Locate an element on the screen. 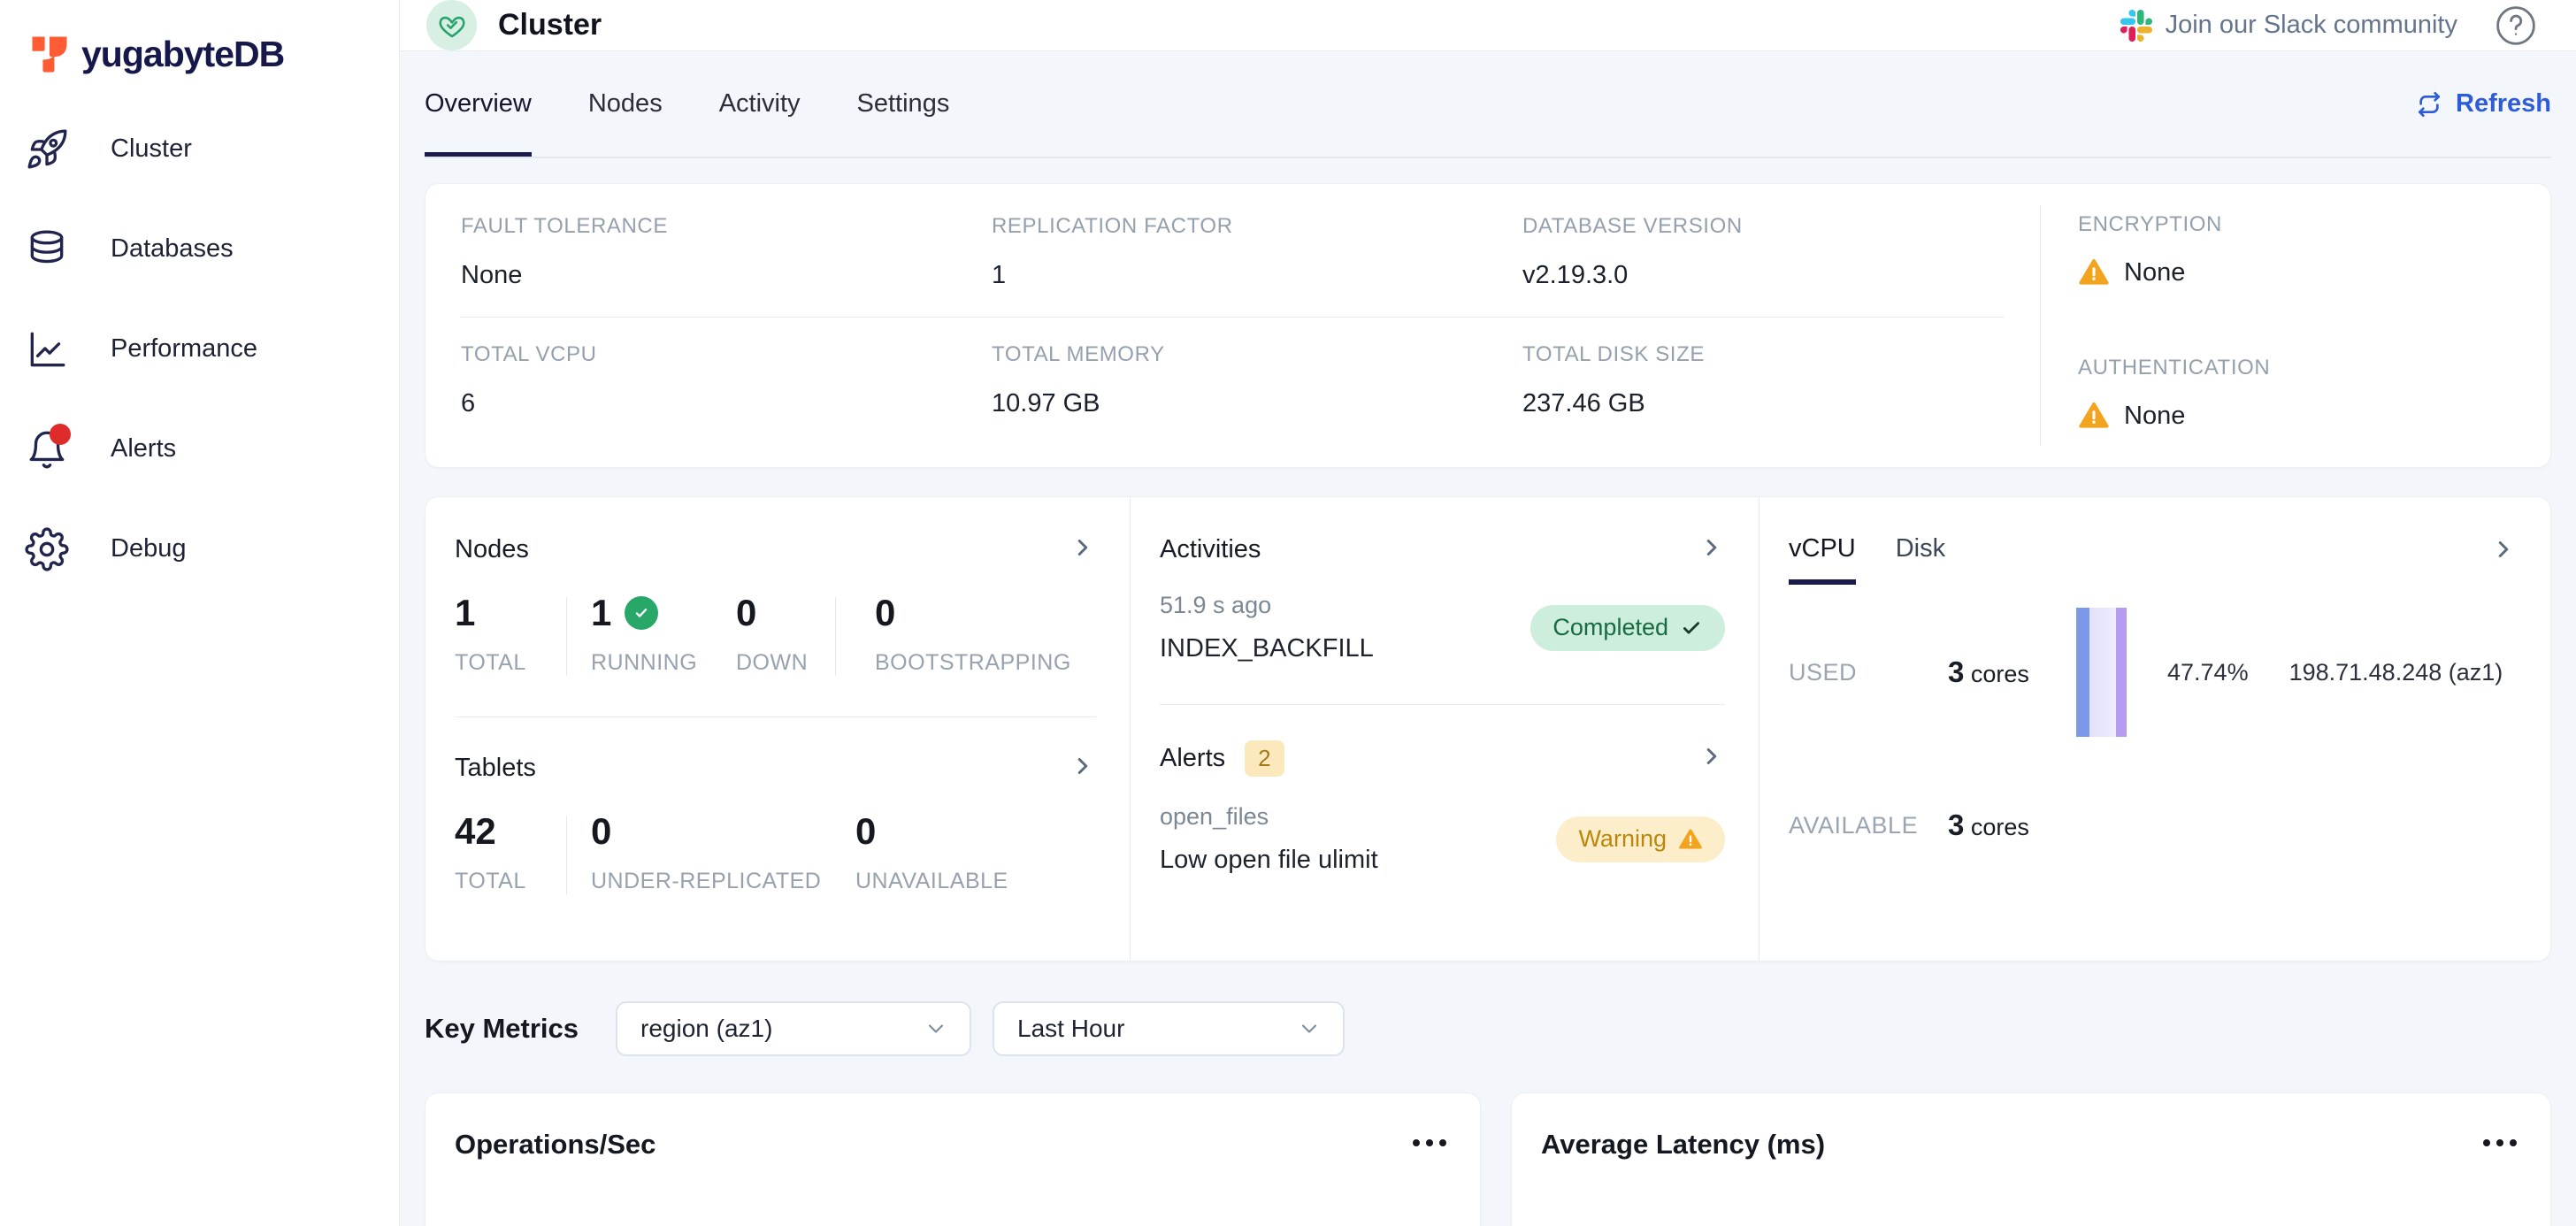  vcpu-used-row: USED 3 cores 47.74% 198.71.48.248 (az1) is located at coordinates (2153, 672).